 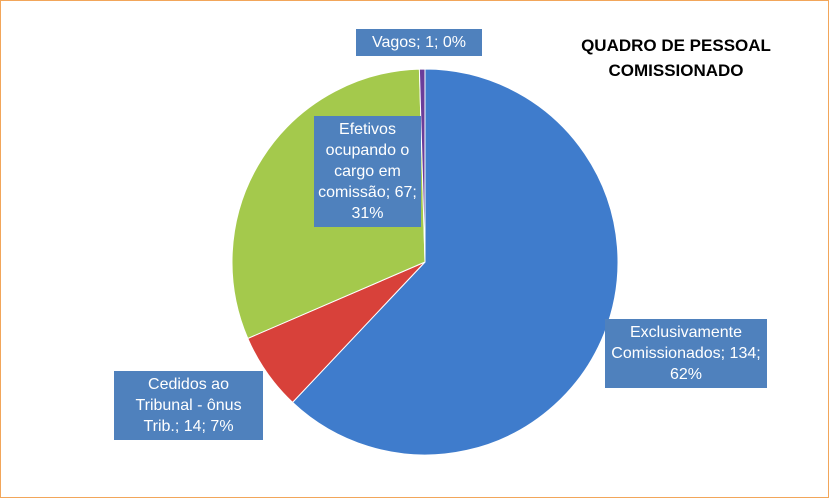 What do you see at coordinates (188, 405) in the screenshot?
I see `data-label: Cedidos ao Tribunal - ônus Trib.; 14; 7%` at bounding box center [188, 405].